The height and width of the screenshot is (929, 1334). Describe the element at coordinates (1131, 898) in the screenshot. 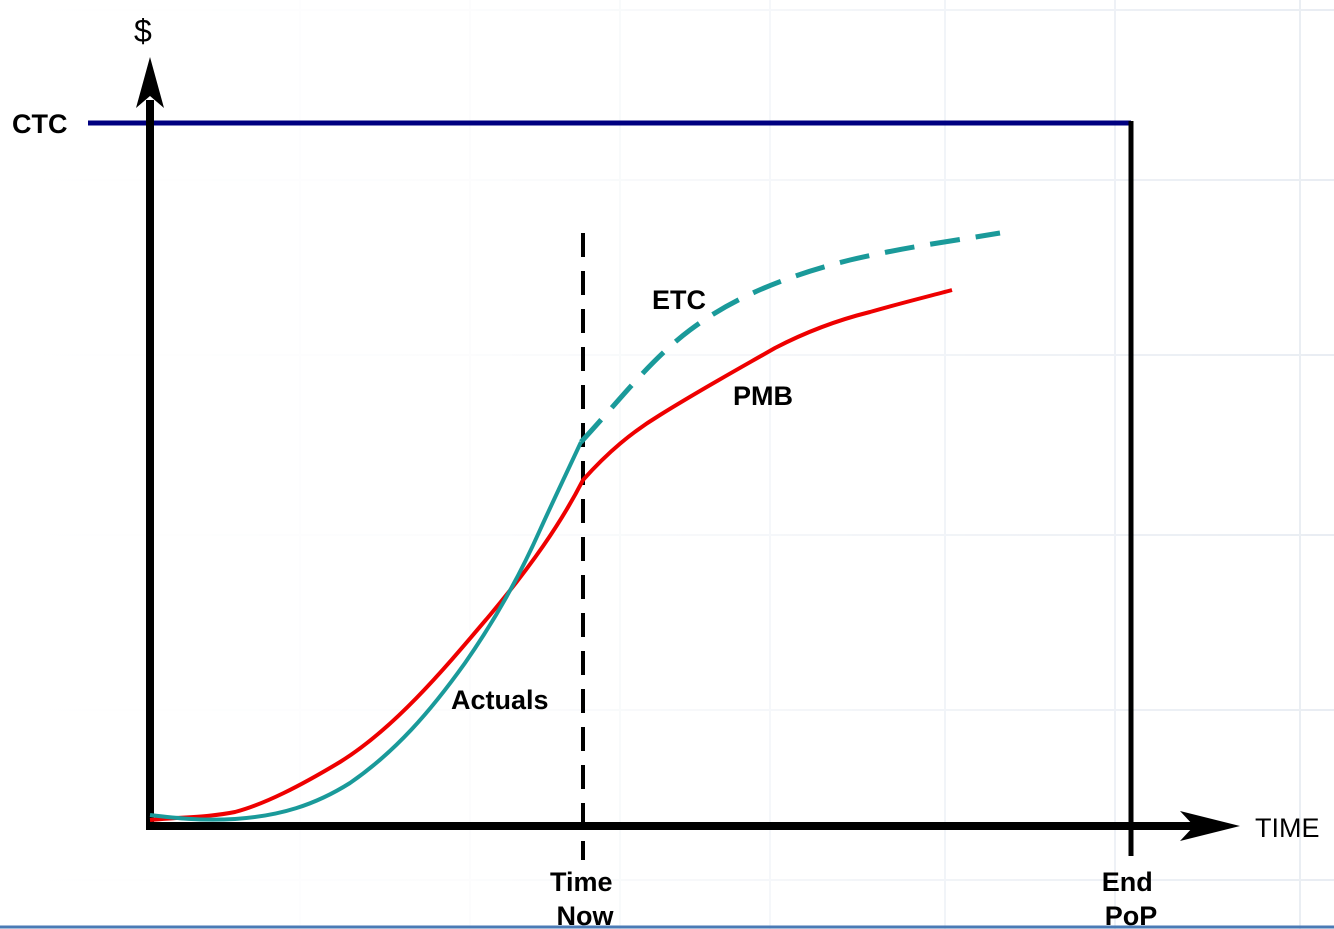

I see `end-pop-label: End PoP` at that location.